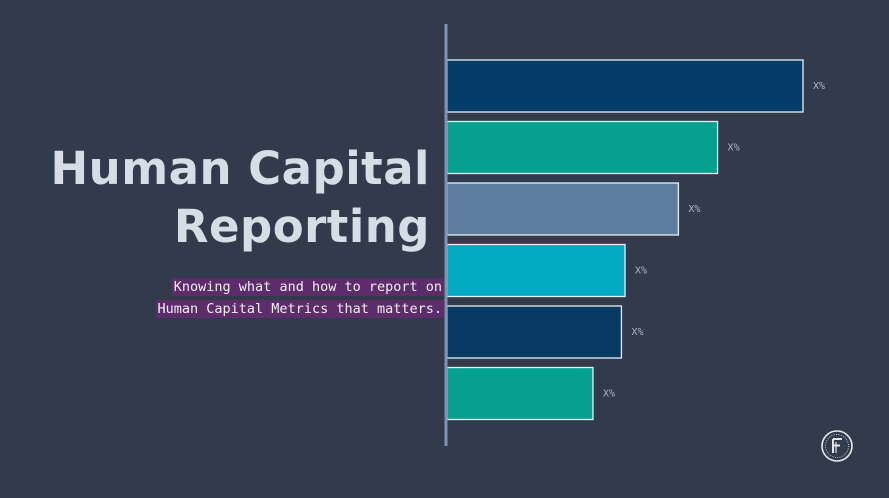 The width and height of the screenshot is (889, 498). What do you see at coordinates (734, 148) in the screenshot?
I see `bar-2-data-label: X%` at bounding box center [734, 148].